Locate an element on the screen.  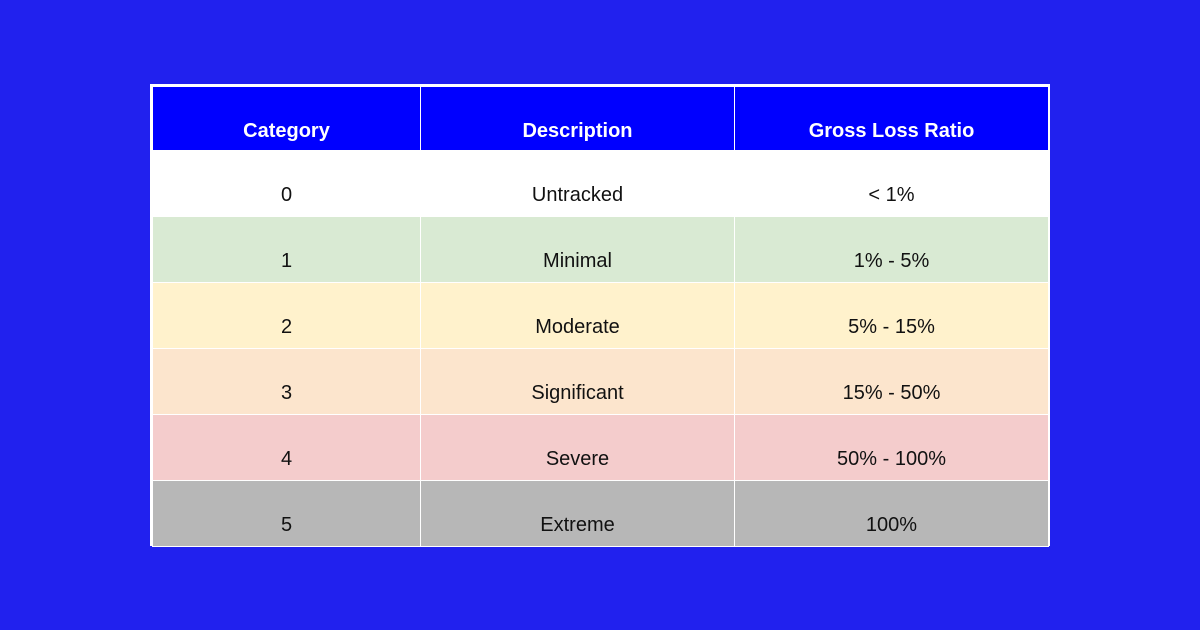
table-header-row: Category Description Gross Loss Ratio is located at coordinates (600, 118).